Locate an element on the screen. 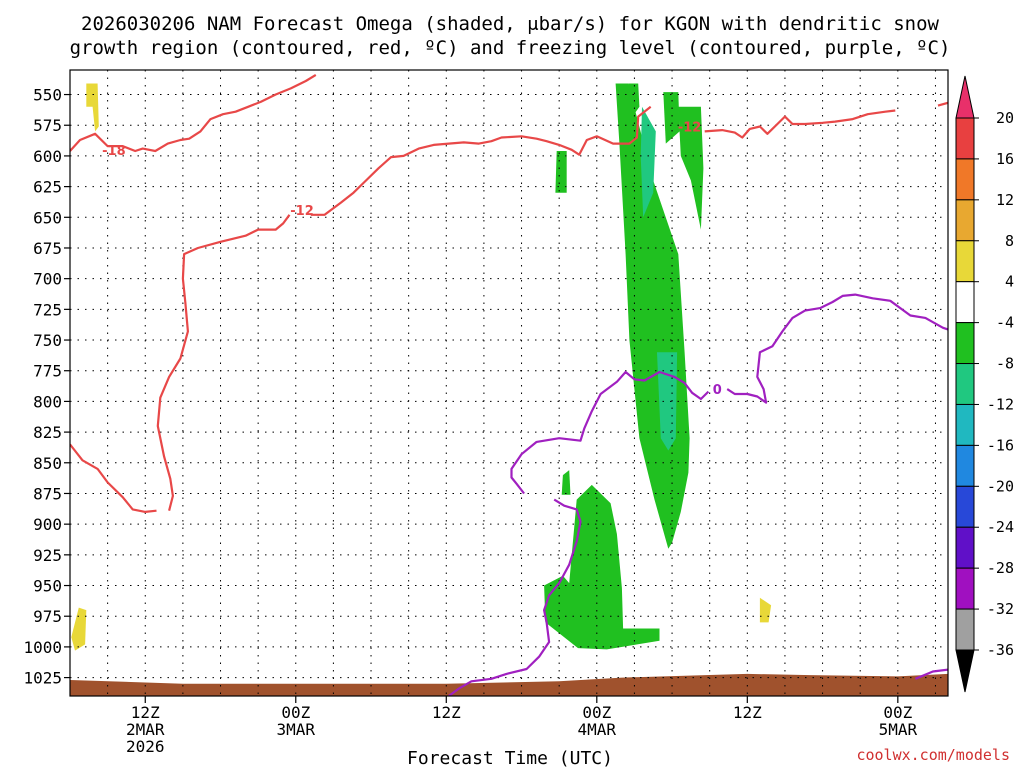 The height and width of the screenshot is (768, 1024). ytick-label-575: 575 is located at coordinates (47, 125).